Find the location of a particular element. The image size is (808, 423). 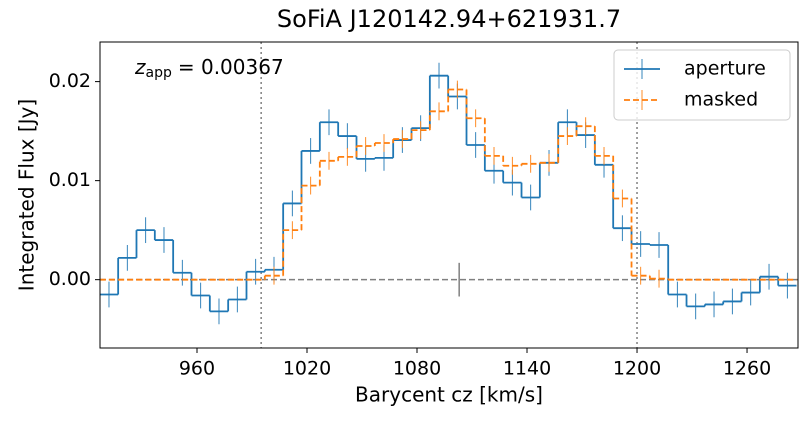

annotation: zapp = 0.00367 is located at coordinates (209, 68).